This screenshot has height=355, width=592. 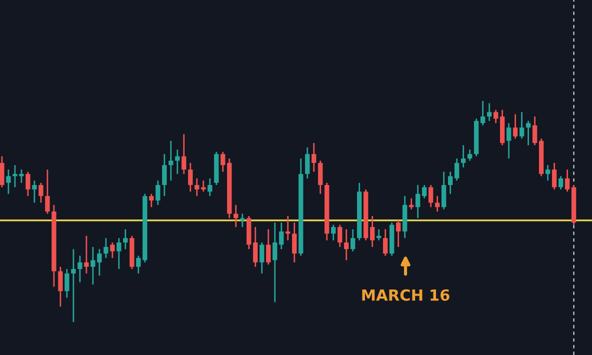 What do you see at coordinates (406, 295) in the screenshot?
I see `annotation: MARCH 16` at bounding box center [406, 295].